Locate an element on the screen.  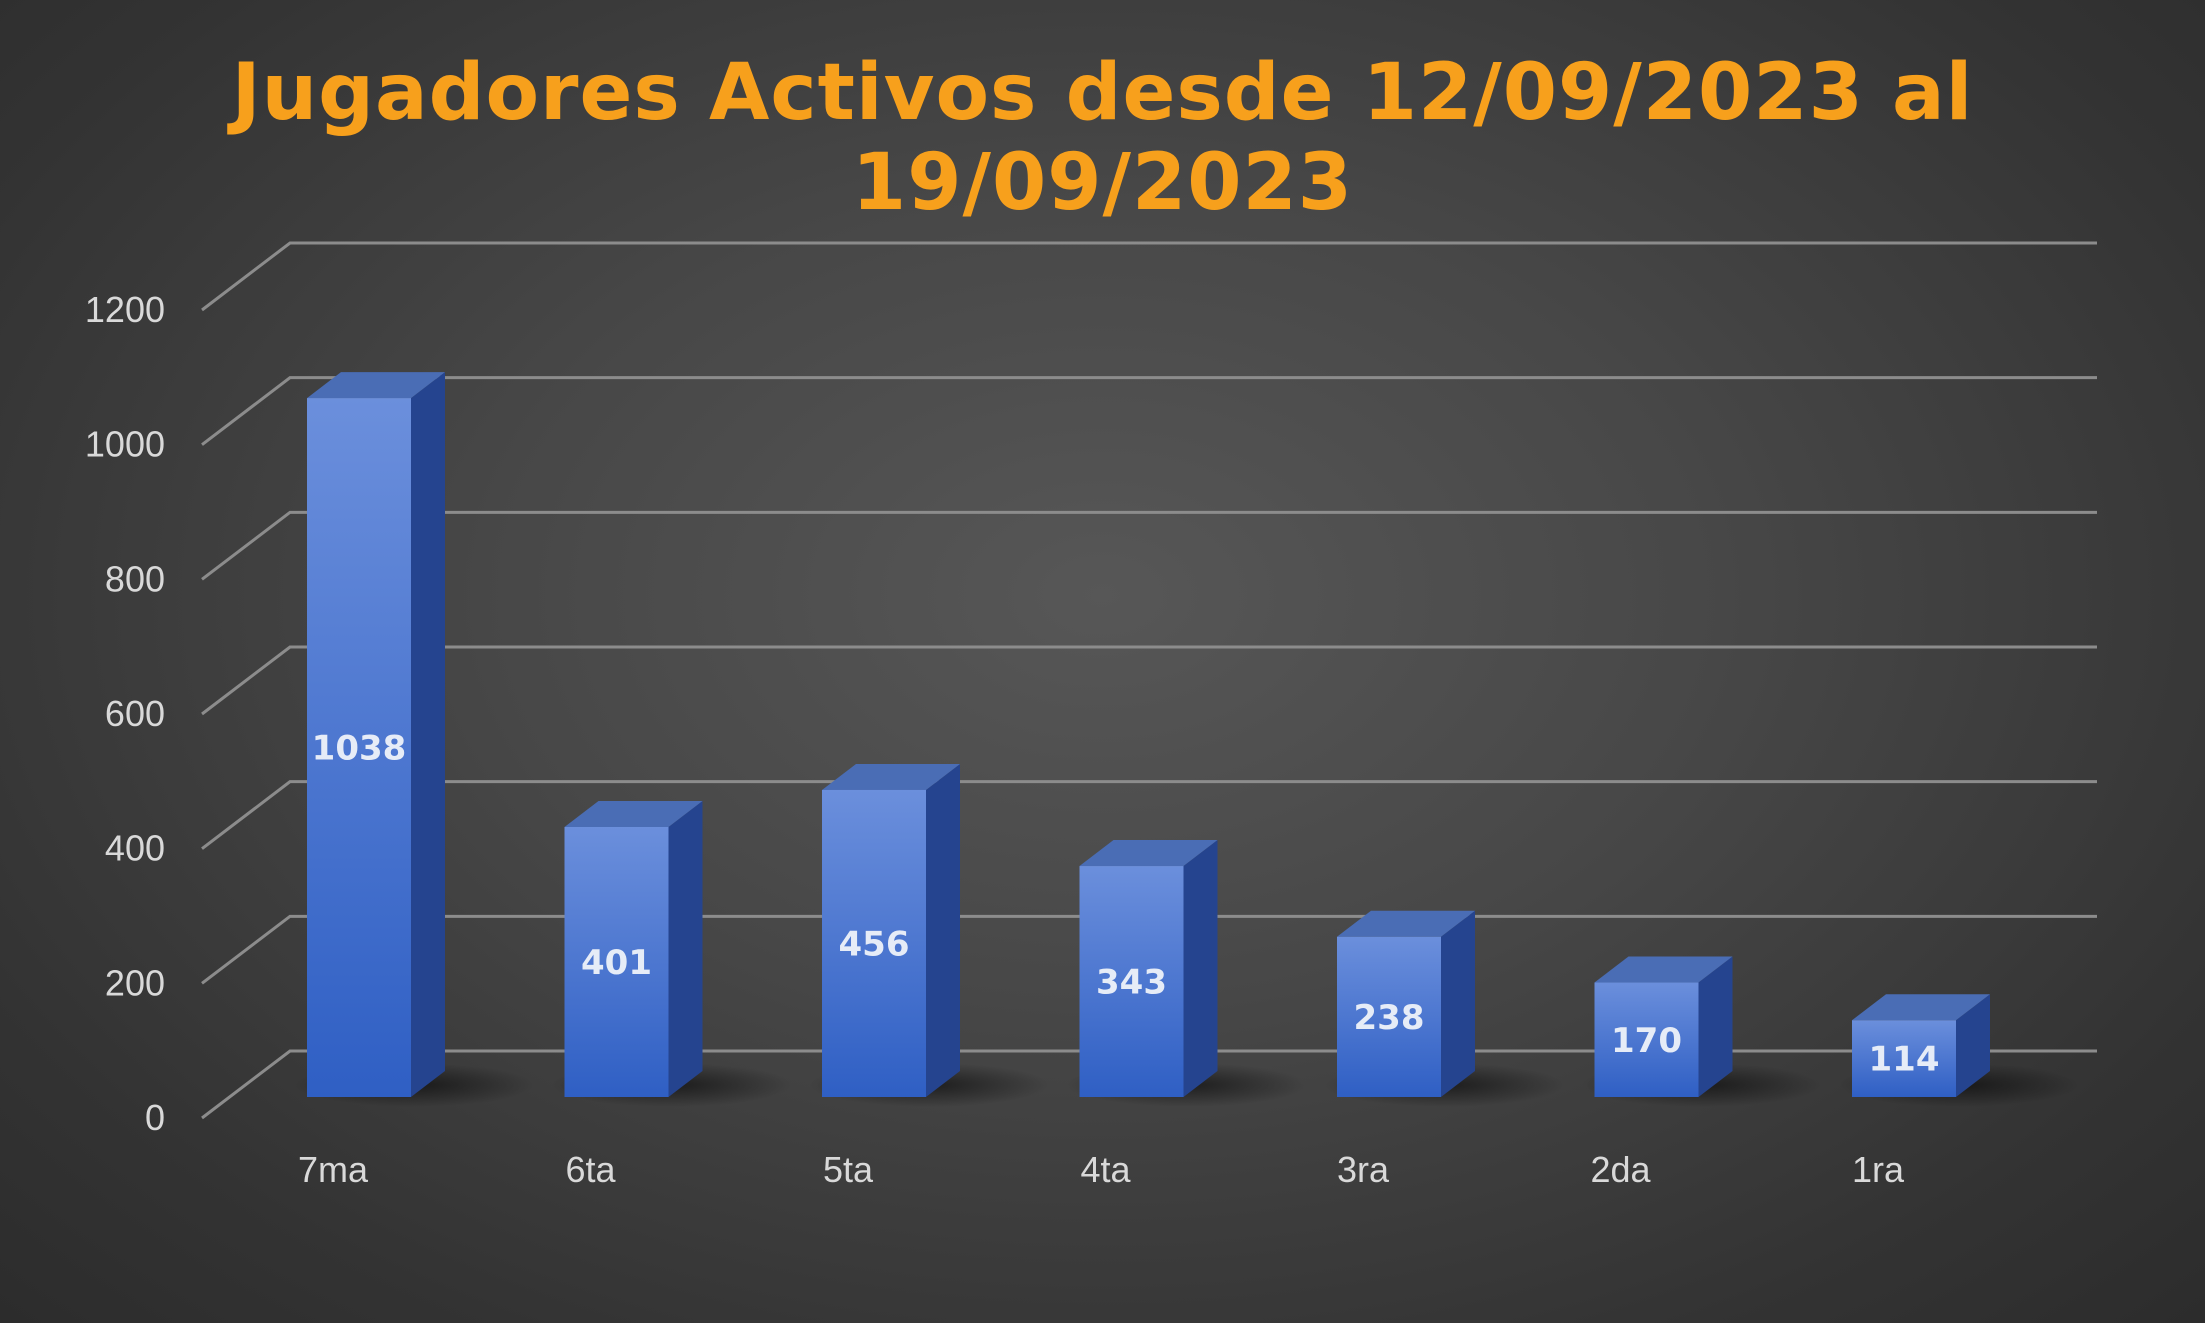
y-tick-label: 1000 is located at coordinates (125, 444).